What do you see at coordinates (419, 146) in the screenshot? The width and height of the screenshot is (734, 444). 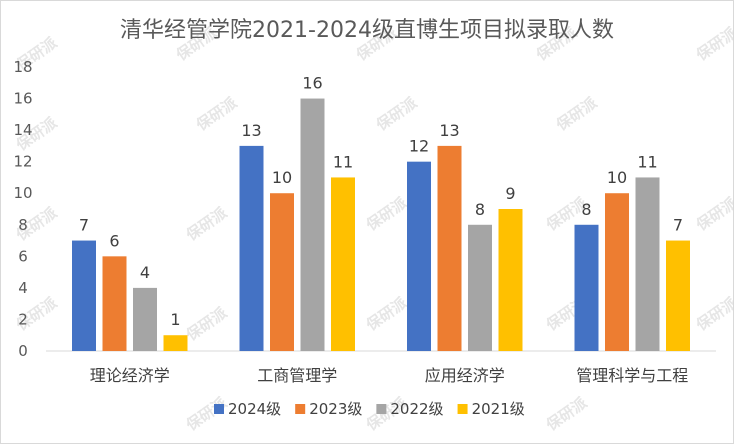 I see `data-label: 12` at bounding box center [419, 146].